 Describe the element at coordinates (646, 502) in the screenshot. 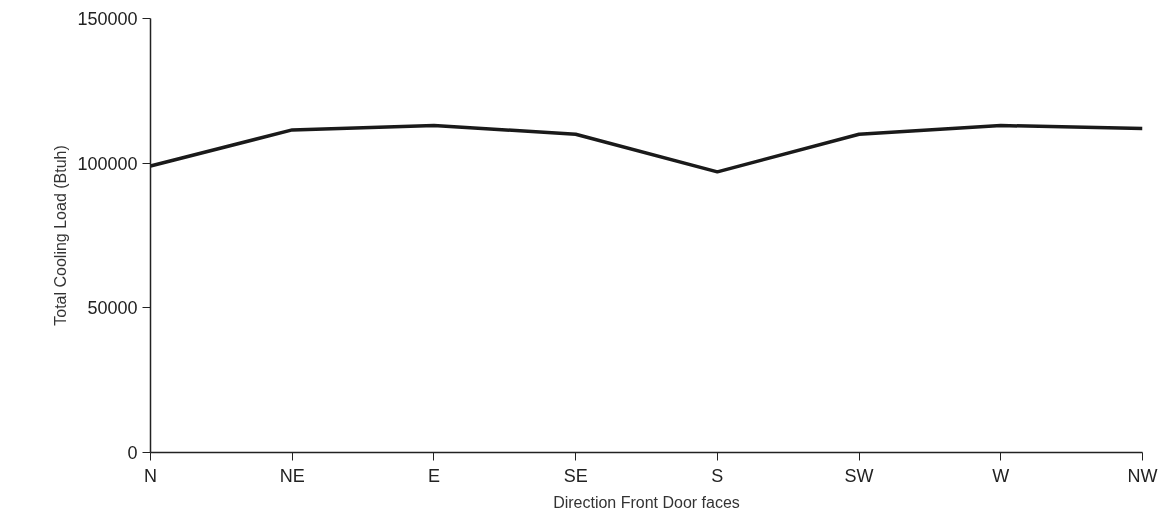

I see `x-axis-title: Direction Front Door faces` at that location.